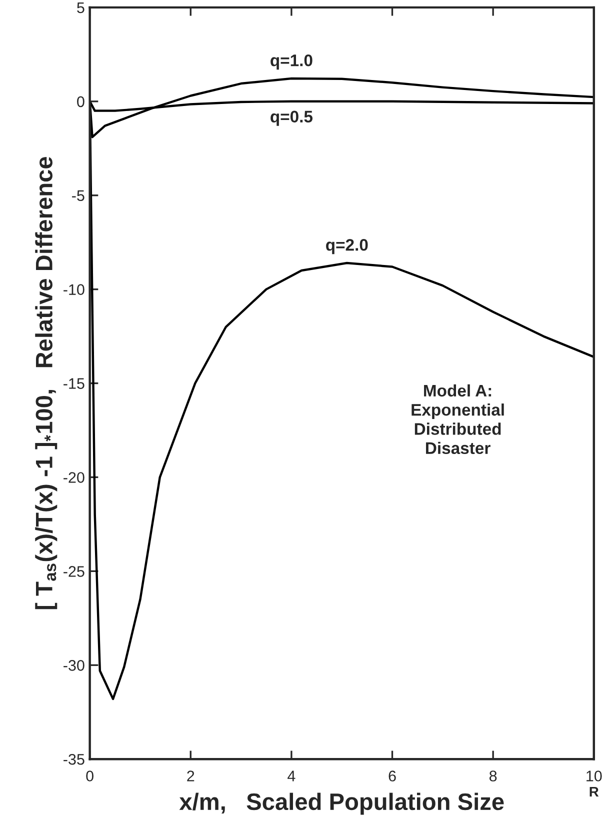 Image resolution: width=611 pixels, height=826 pixels. Describe the element at coordinates (74, 477) in the screenshot. I see `y-tick-label: -20` at that location.